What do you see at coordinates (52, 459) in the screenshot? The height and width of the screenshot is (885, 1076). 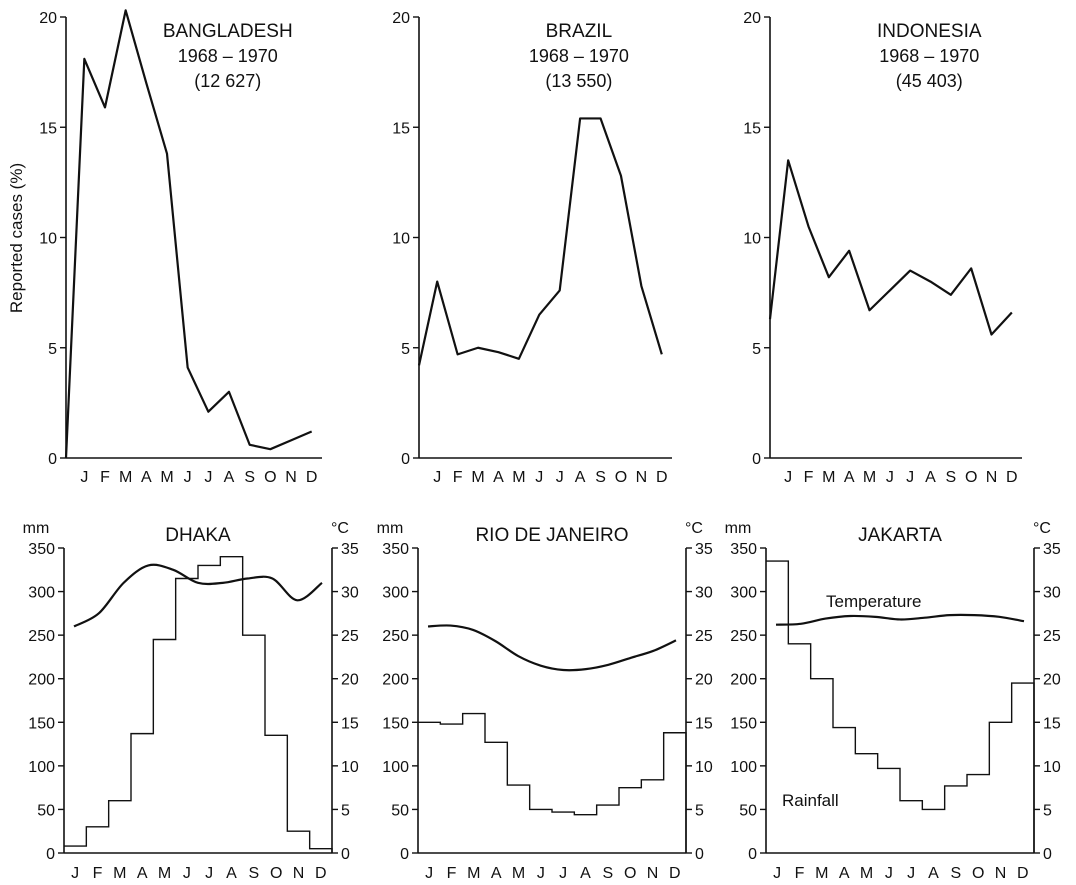 I see `y-tick-label: 0` at bounding box center [52, 459].